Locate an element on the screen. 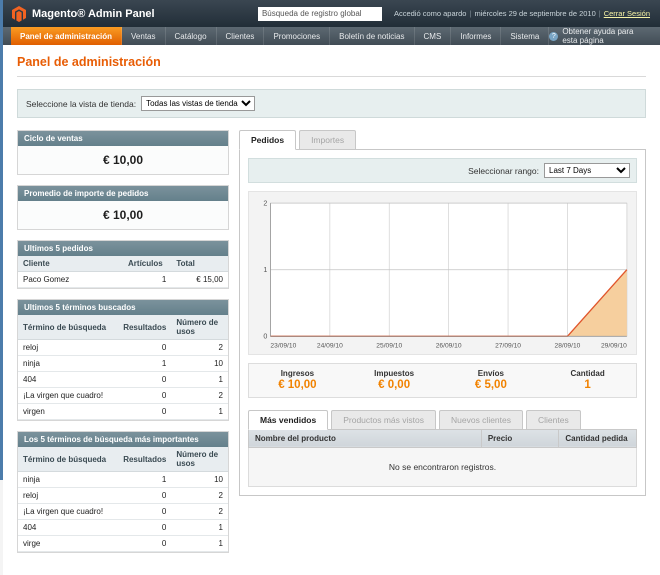 This screenshot has height=575, width=660. table-row: reloj 0 2 is located at coordinates (123, 347).